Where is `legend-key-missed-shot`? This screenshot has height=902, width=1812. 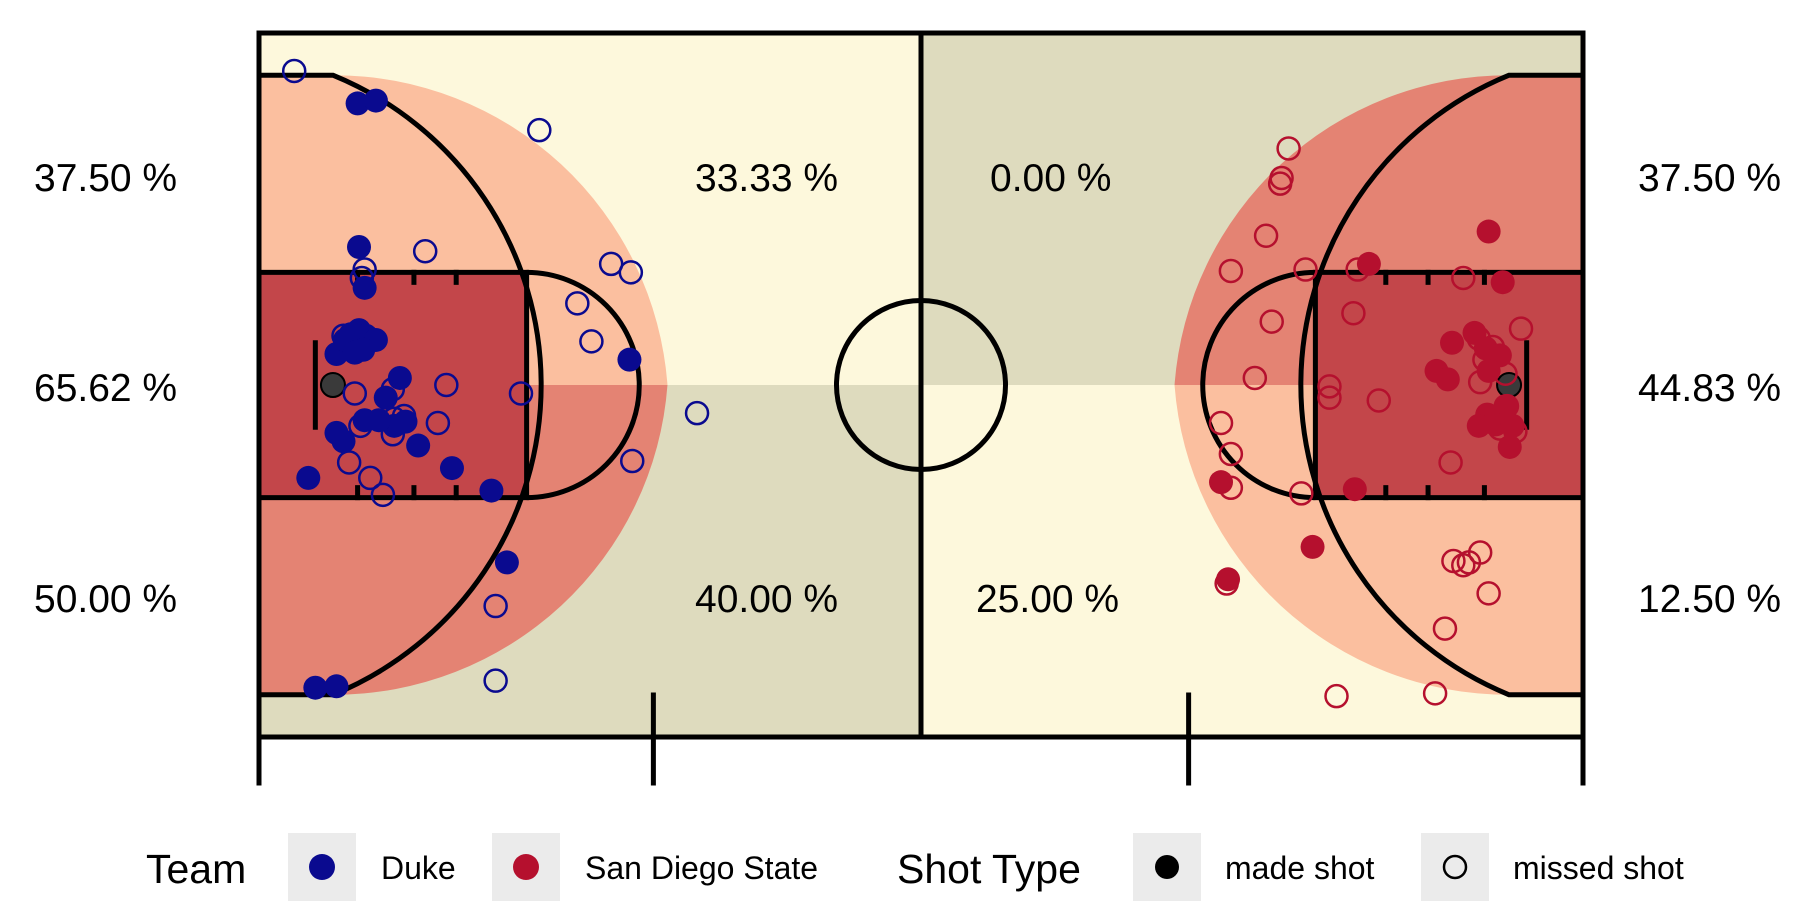 legend-key-missed-shot is located at coordinates (1455, 867).